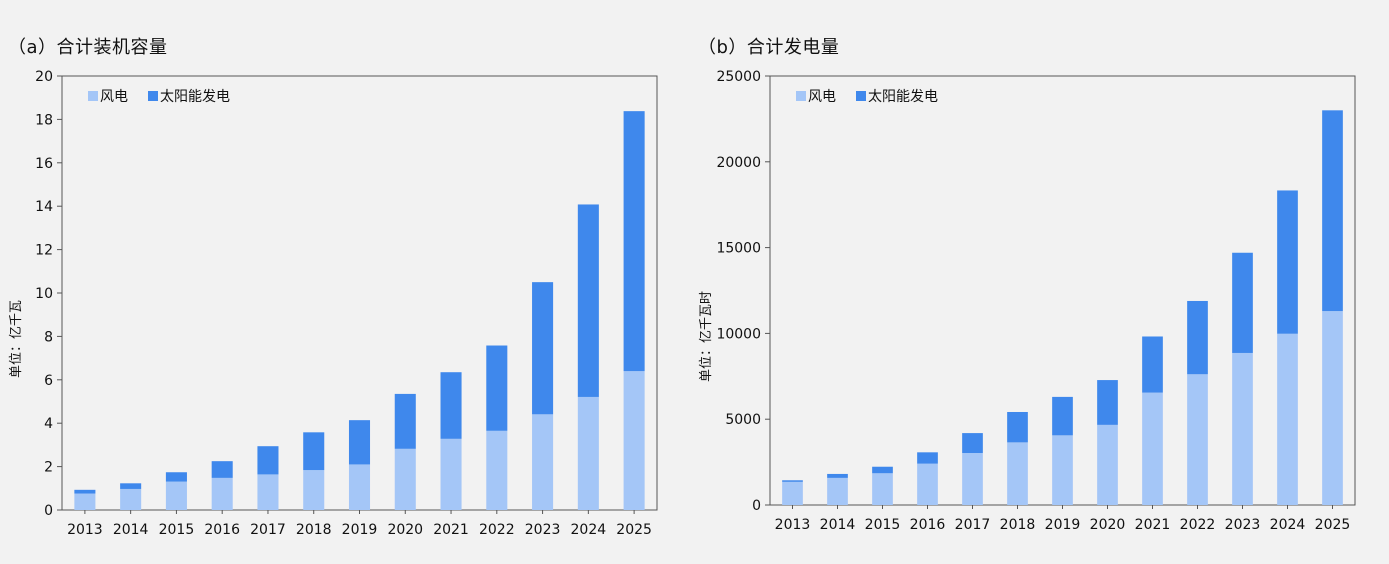  What do you see at coordinates (44, 294) in the screenshot?
I see `y-tick-label: 10` at bounding box center [44, 294].